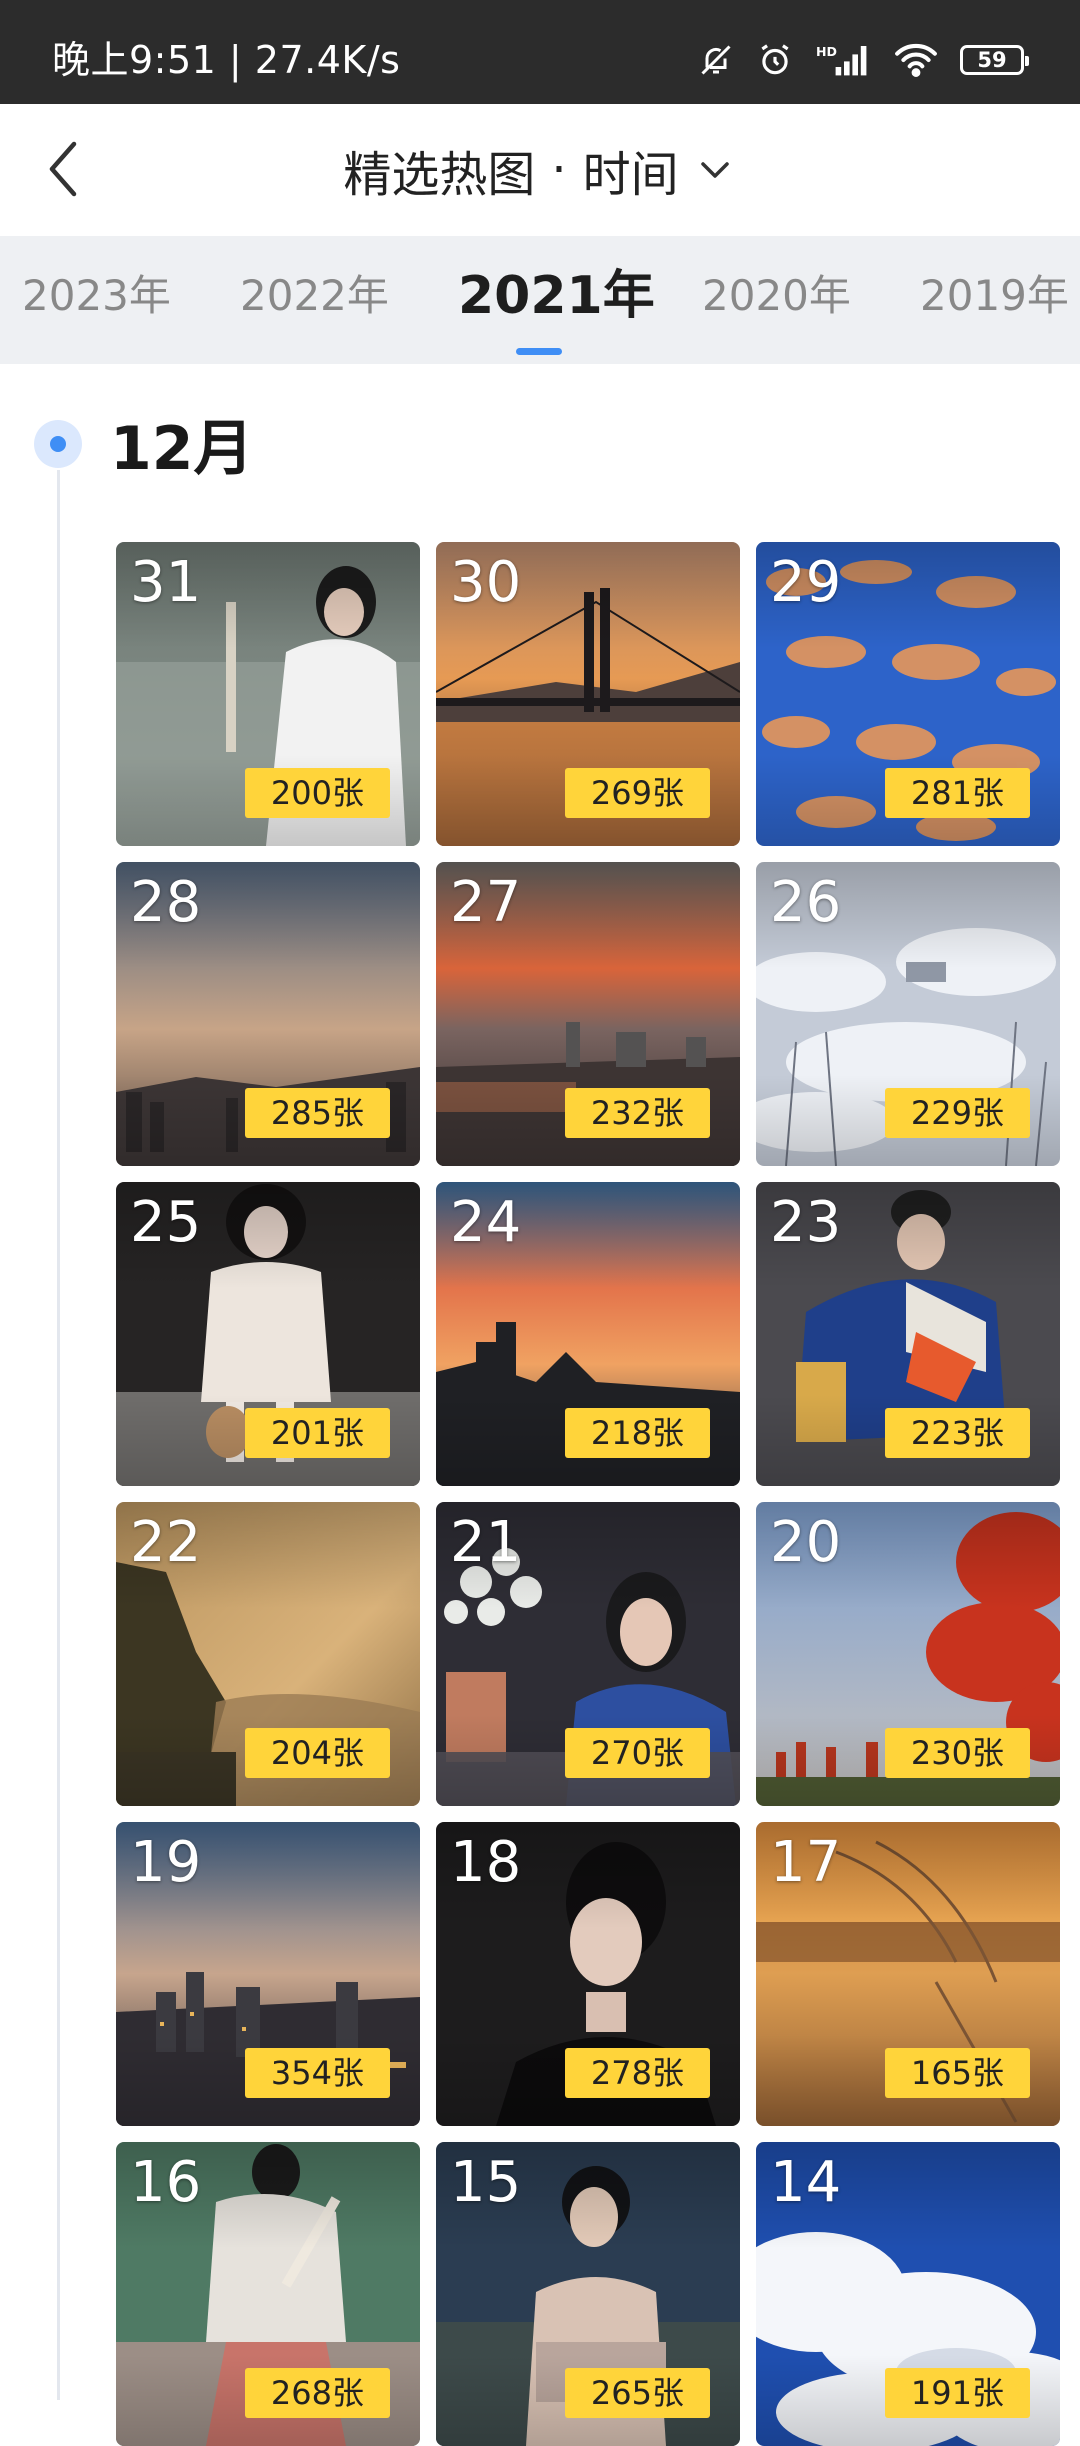  I want to click on year-tabs: 2023年 2022年 2021年 2020年 2019年, so click(540, 300).